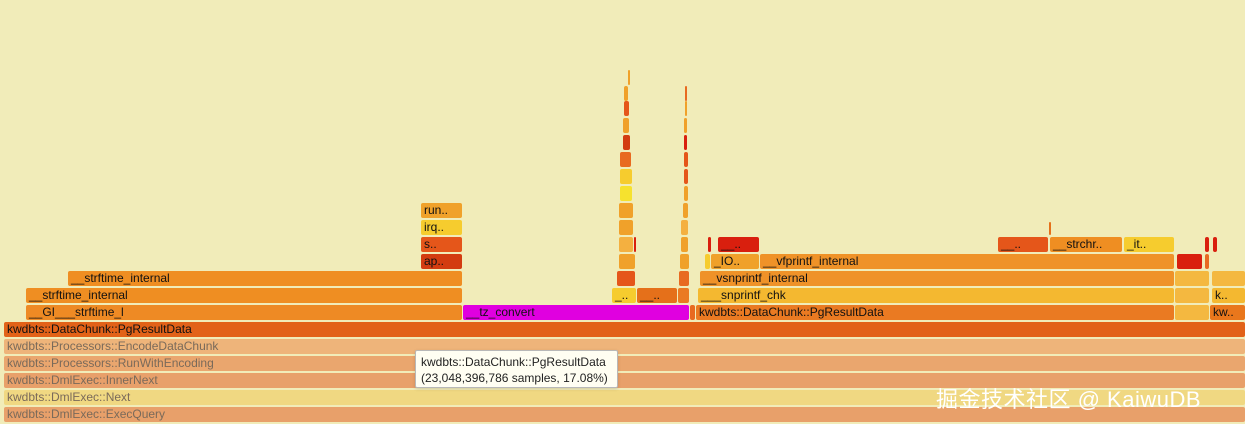 Image resolution: width=1245 pixels, height=424 pixels. I want to click on frame-run-with-encoding: kwdbts::Processors::RunWithEncoding, so click(624, 363).